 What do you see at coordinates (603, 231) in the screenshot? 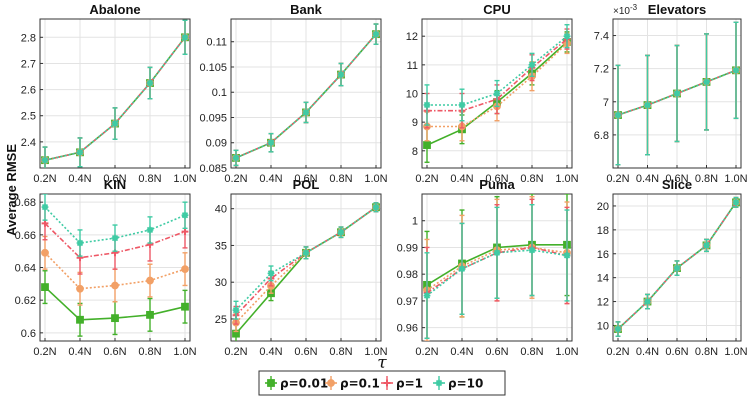
I see `y-tick-label: 18` at bounding box center [603, 231].